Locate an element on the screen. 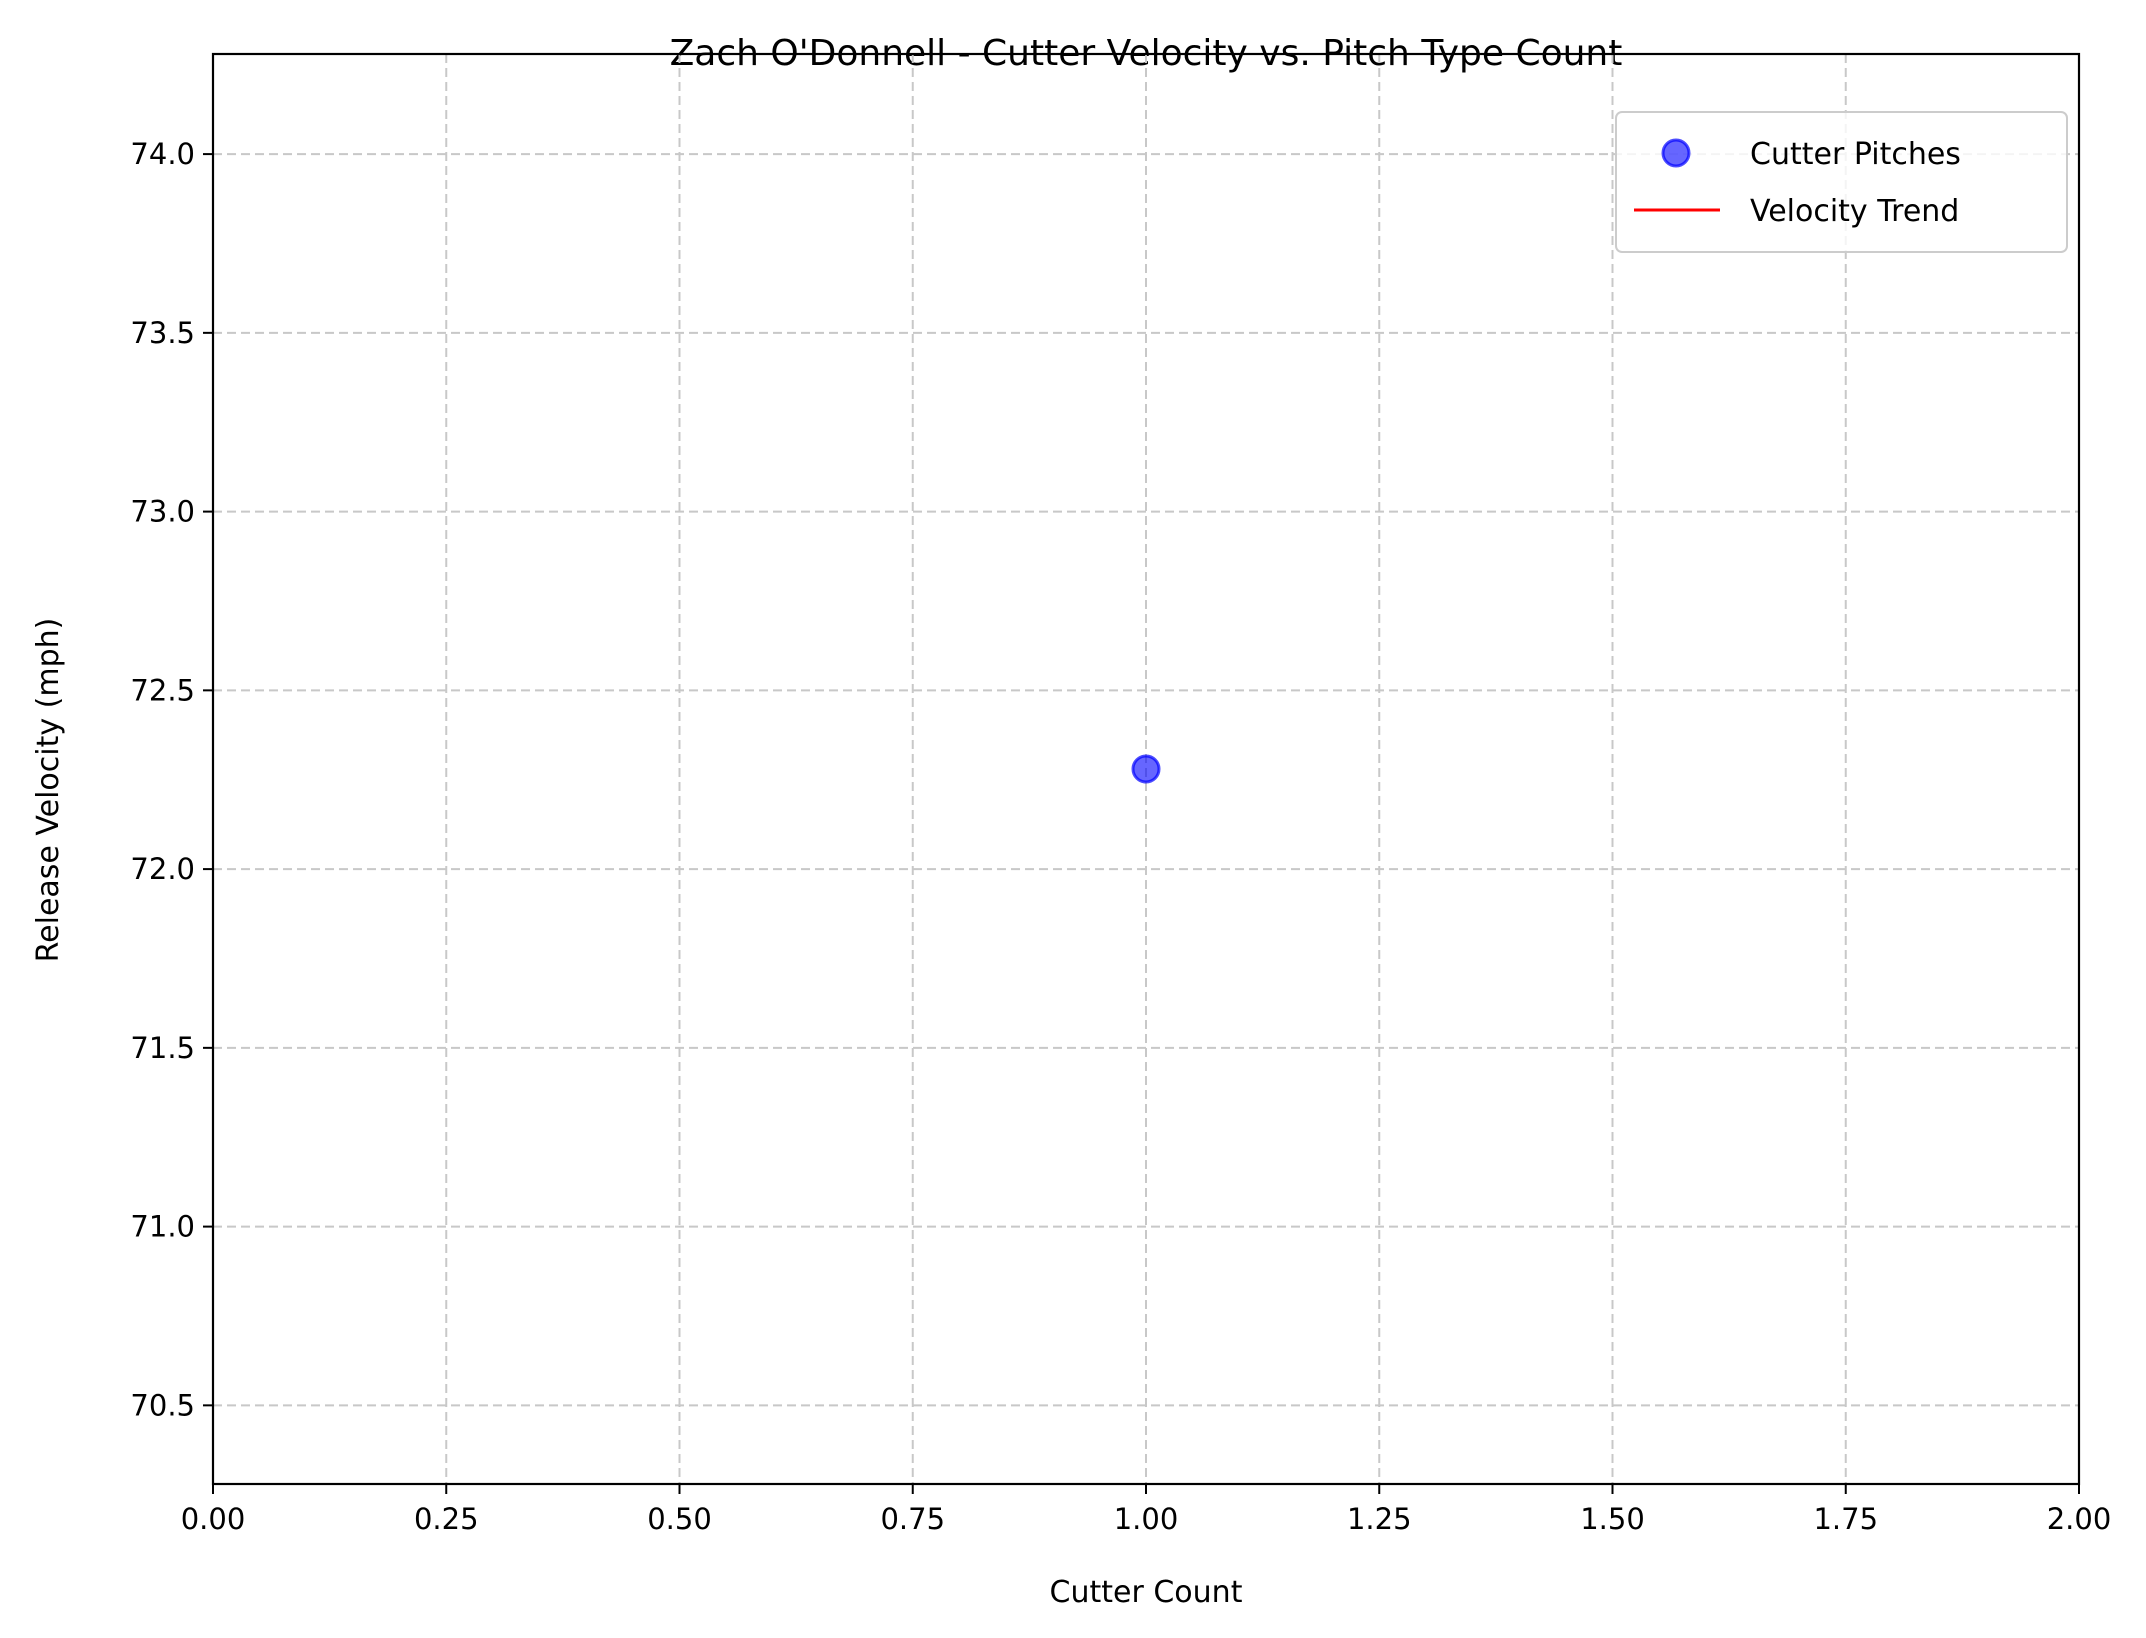  series is located at coordinates (1146, 769).